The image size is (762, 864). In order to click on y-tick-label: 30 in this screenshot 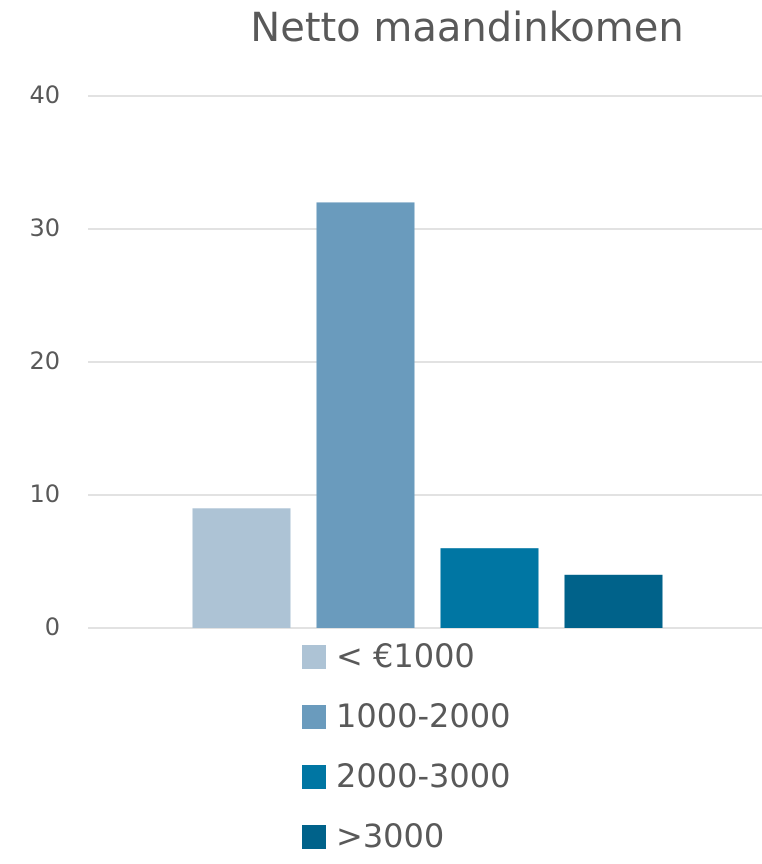, I will do `click(44, 228)`.